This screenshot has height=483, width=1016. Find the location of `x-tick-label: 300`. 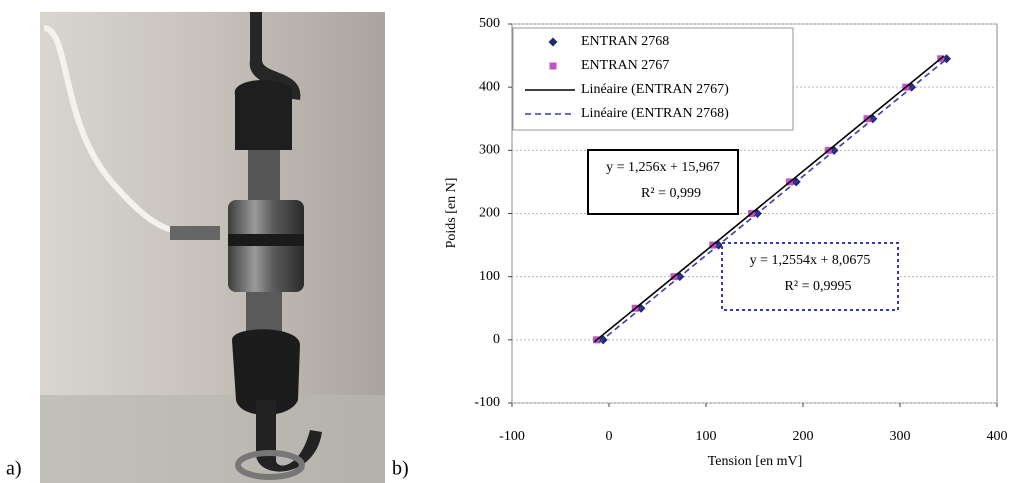

x-tick-label: 300 is located at coordinates (900, 436).